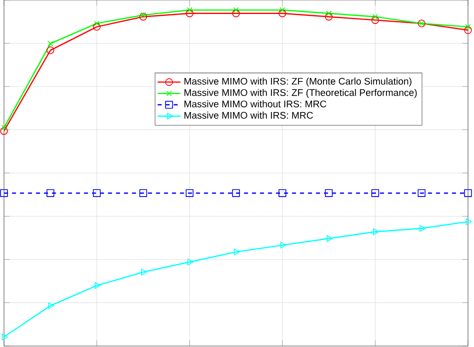 The height and width of the screenshot is (347, 474). What do you see at coordinates (248, 115) in the screenshot?
I see `legend-label: Massive MIMO with IRS: MRC` at bounding box center [248, 115].